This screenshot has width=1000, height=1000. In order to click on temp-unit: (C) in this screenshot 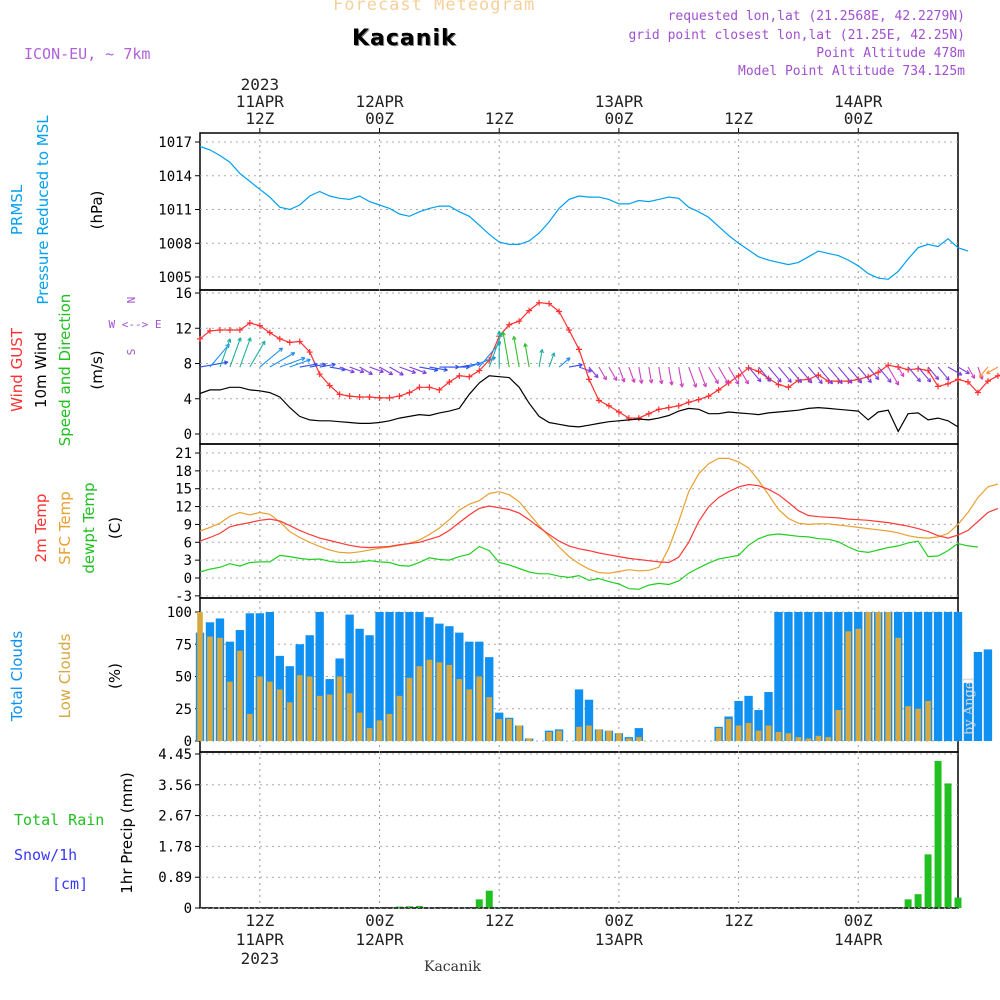, I will do `click(115, 528)`.